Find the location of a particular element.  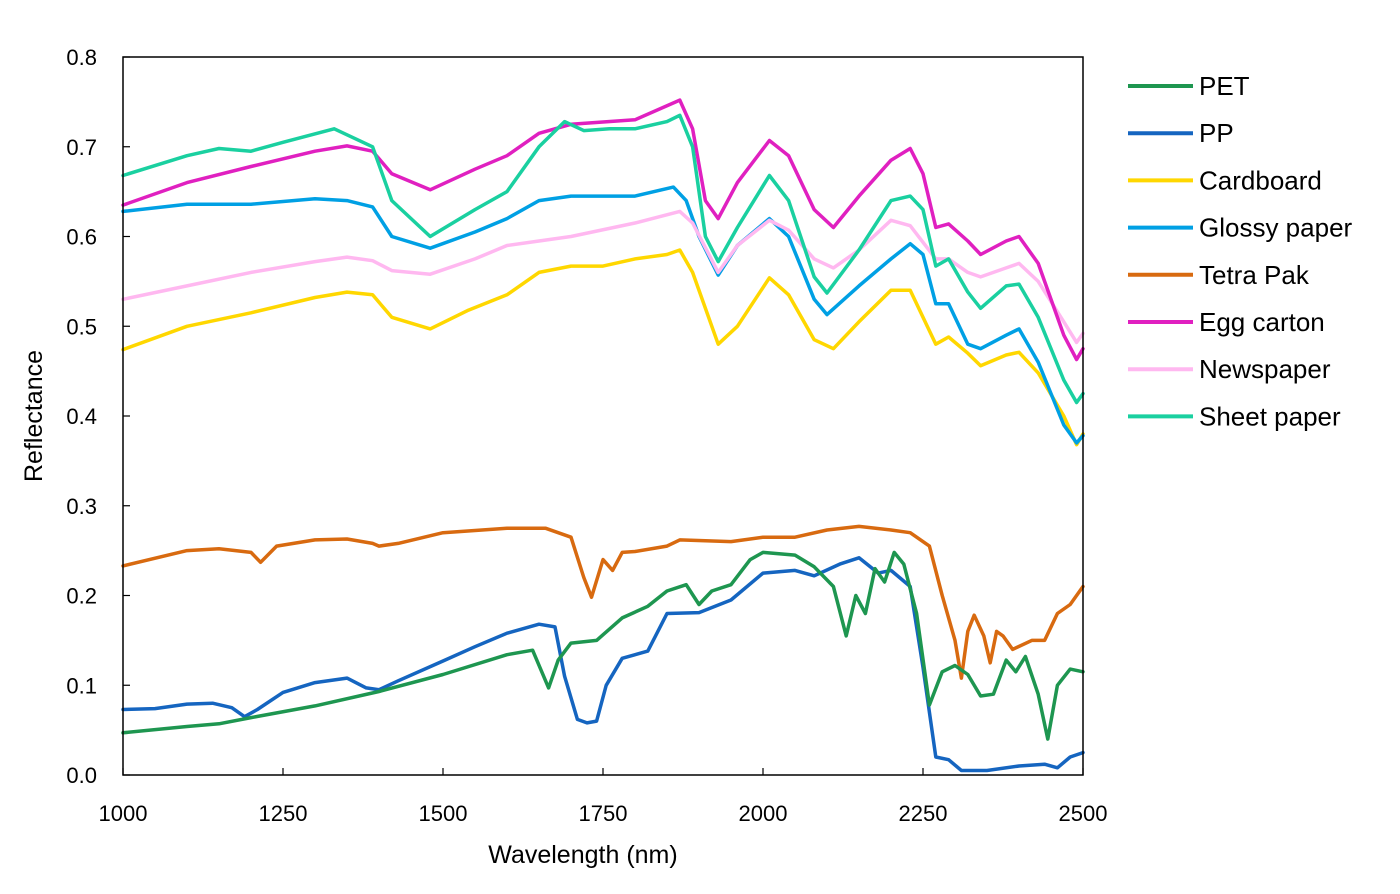

series-line-pet is located at coordinates (603, 645).